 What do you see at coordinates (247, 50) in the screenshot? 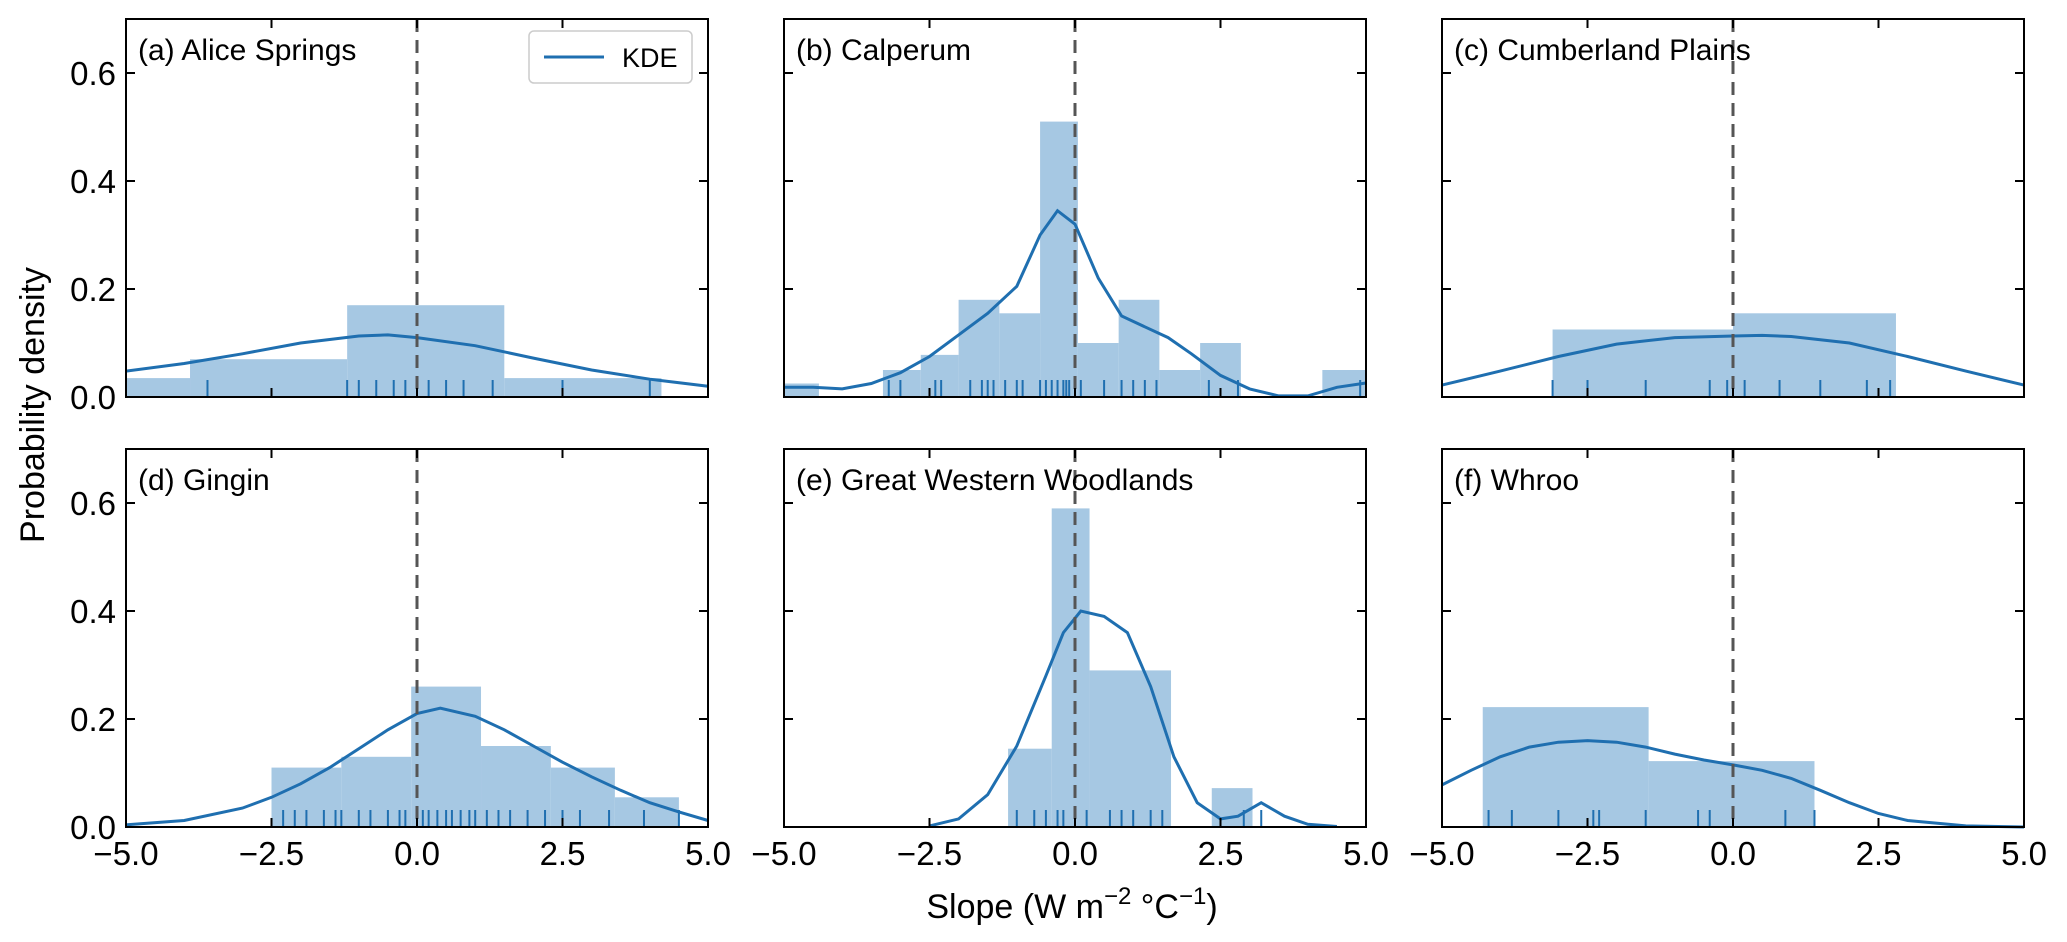
I see `panel-title: (a) Alice Springs` at bounding box center [247, 50].